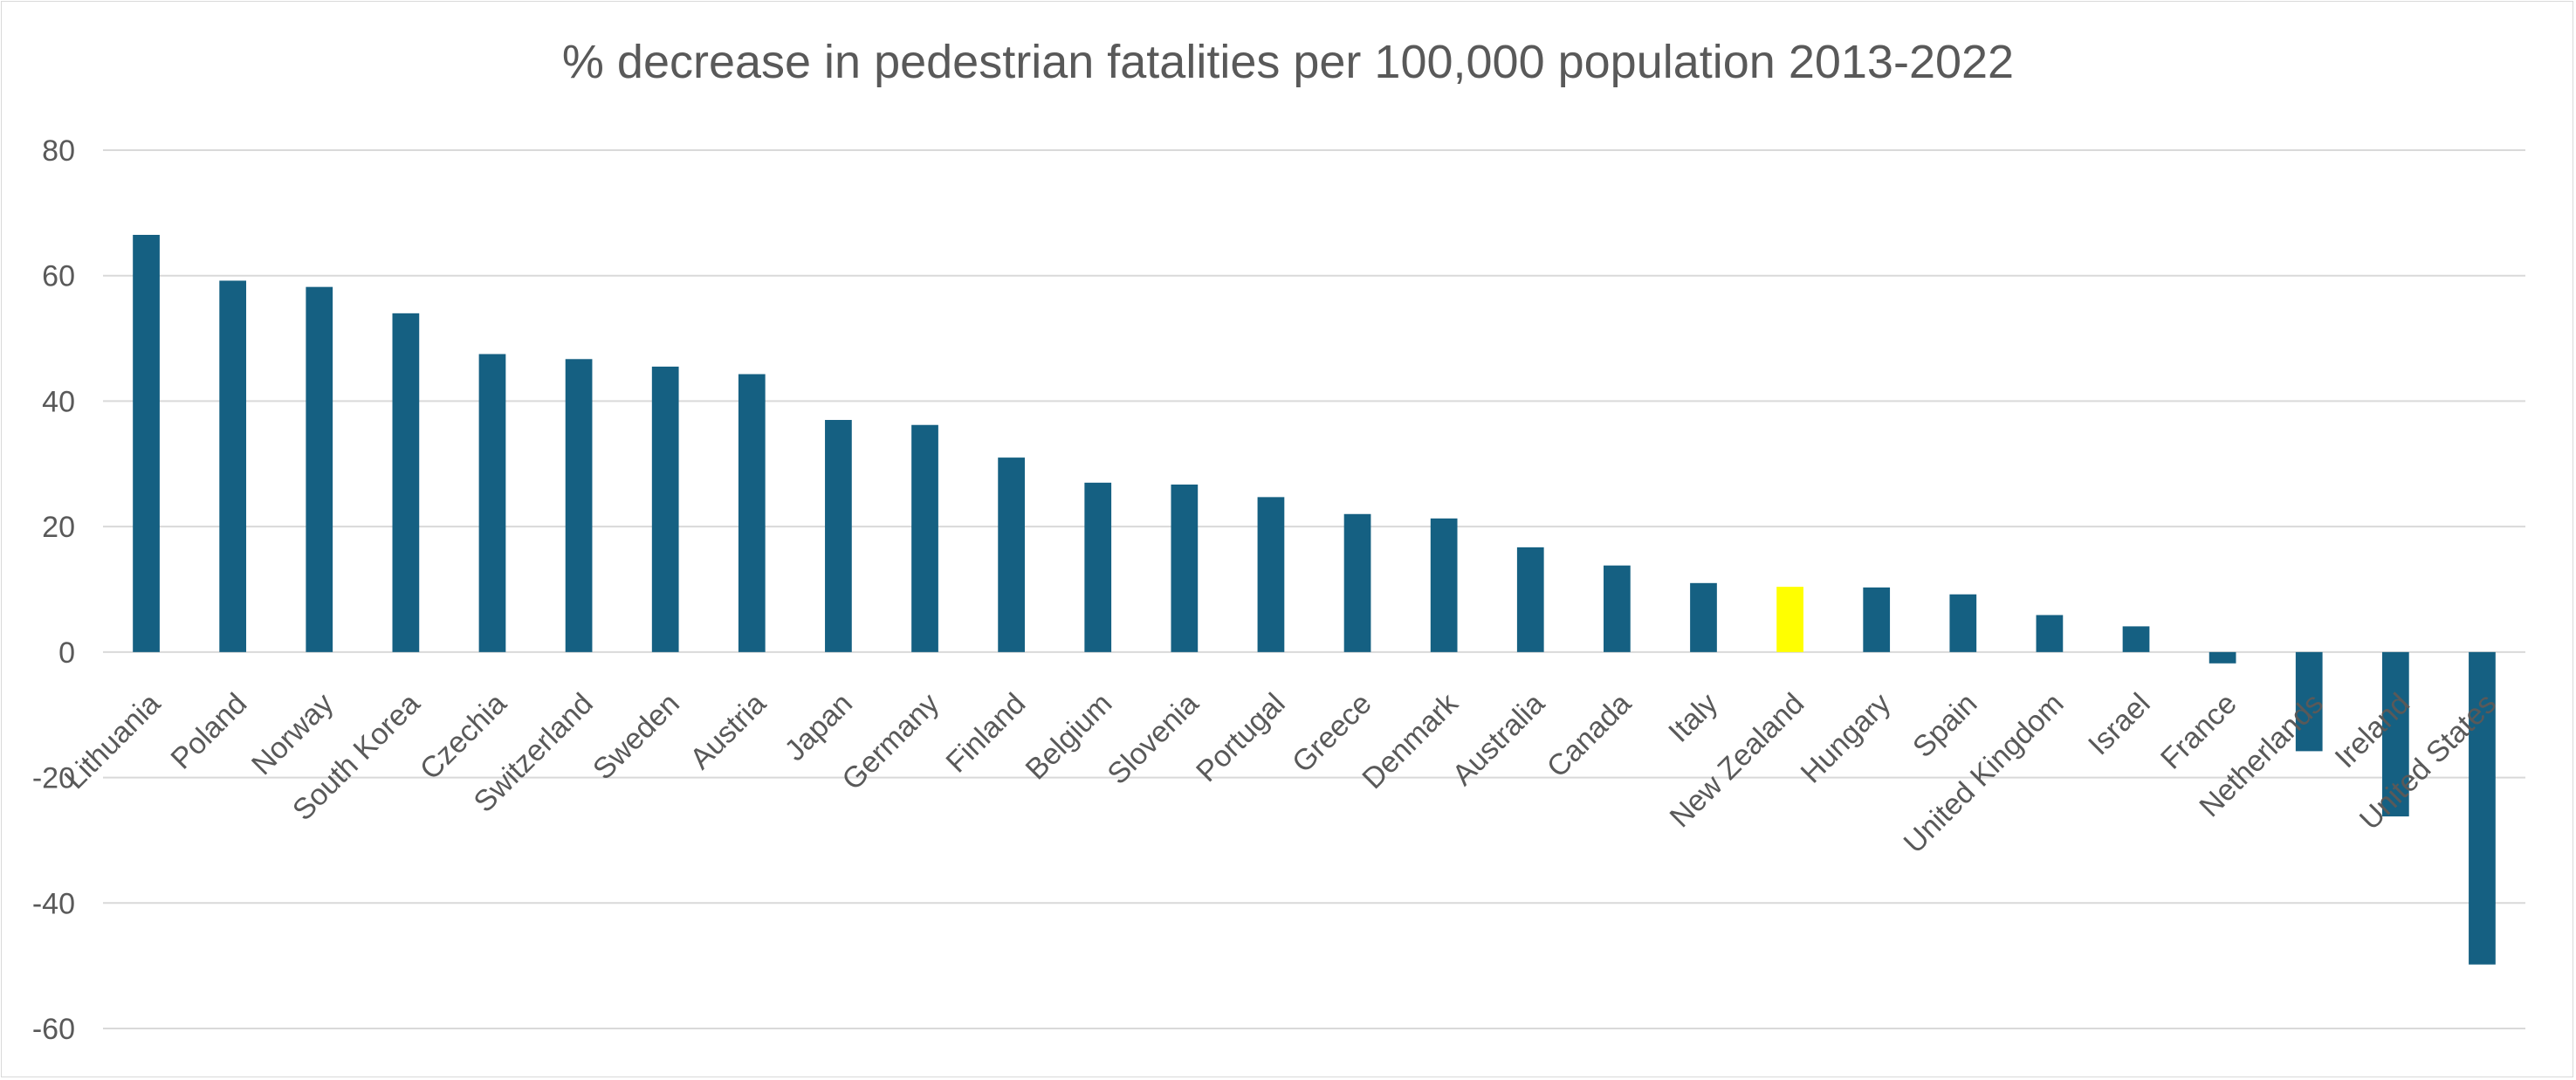  What do you see at coordinates (1498, 739) in the screenshot?
I see `x-tick-label: Australia` at bounding box center [1498, 739].